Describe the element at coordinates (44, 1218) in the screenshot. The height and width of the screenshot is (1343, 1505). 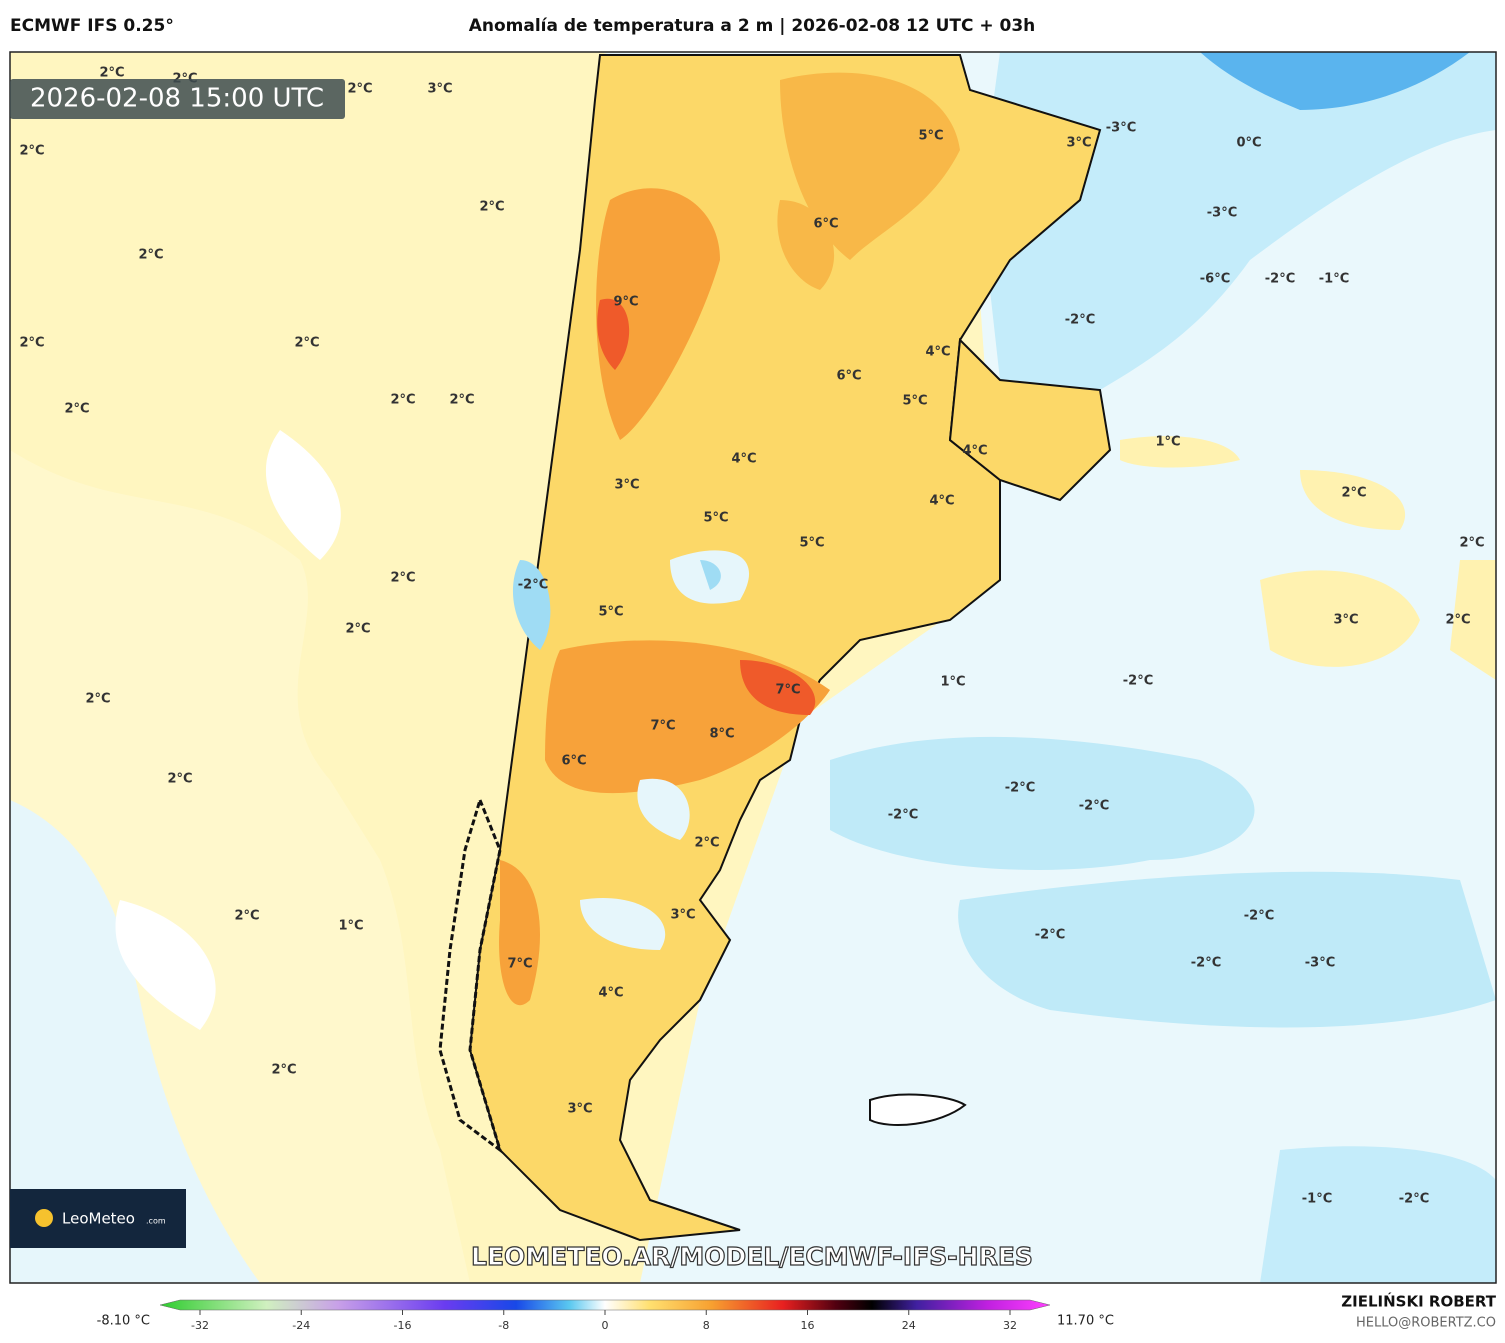
I see `logo-sun` at that location.